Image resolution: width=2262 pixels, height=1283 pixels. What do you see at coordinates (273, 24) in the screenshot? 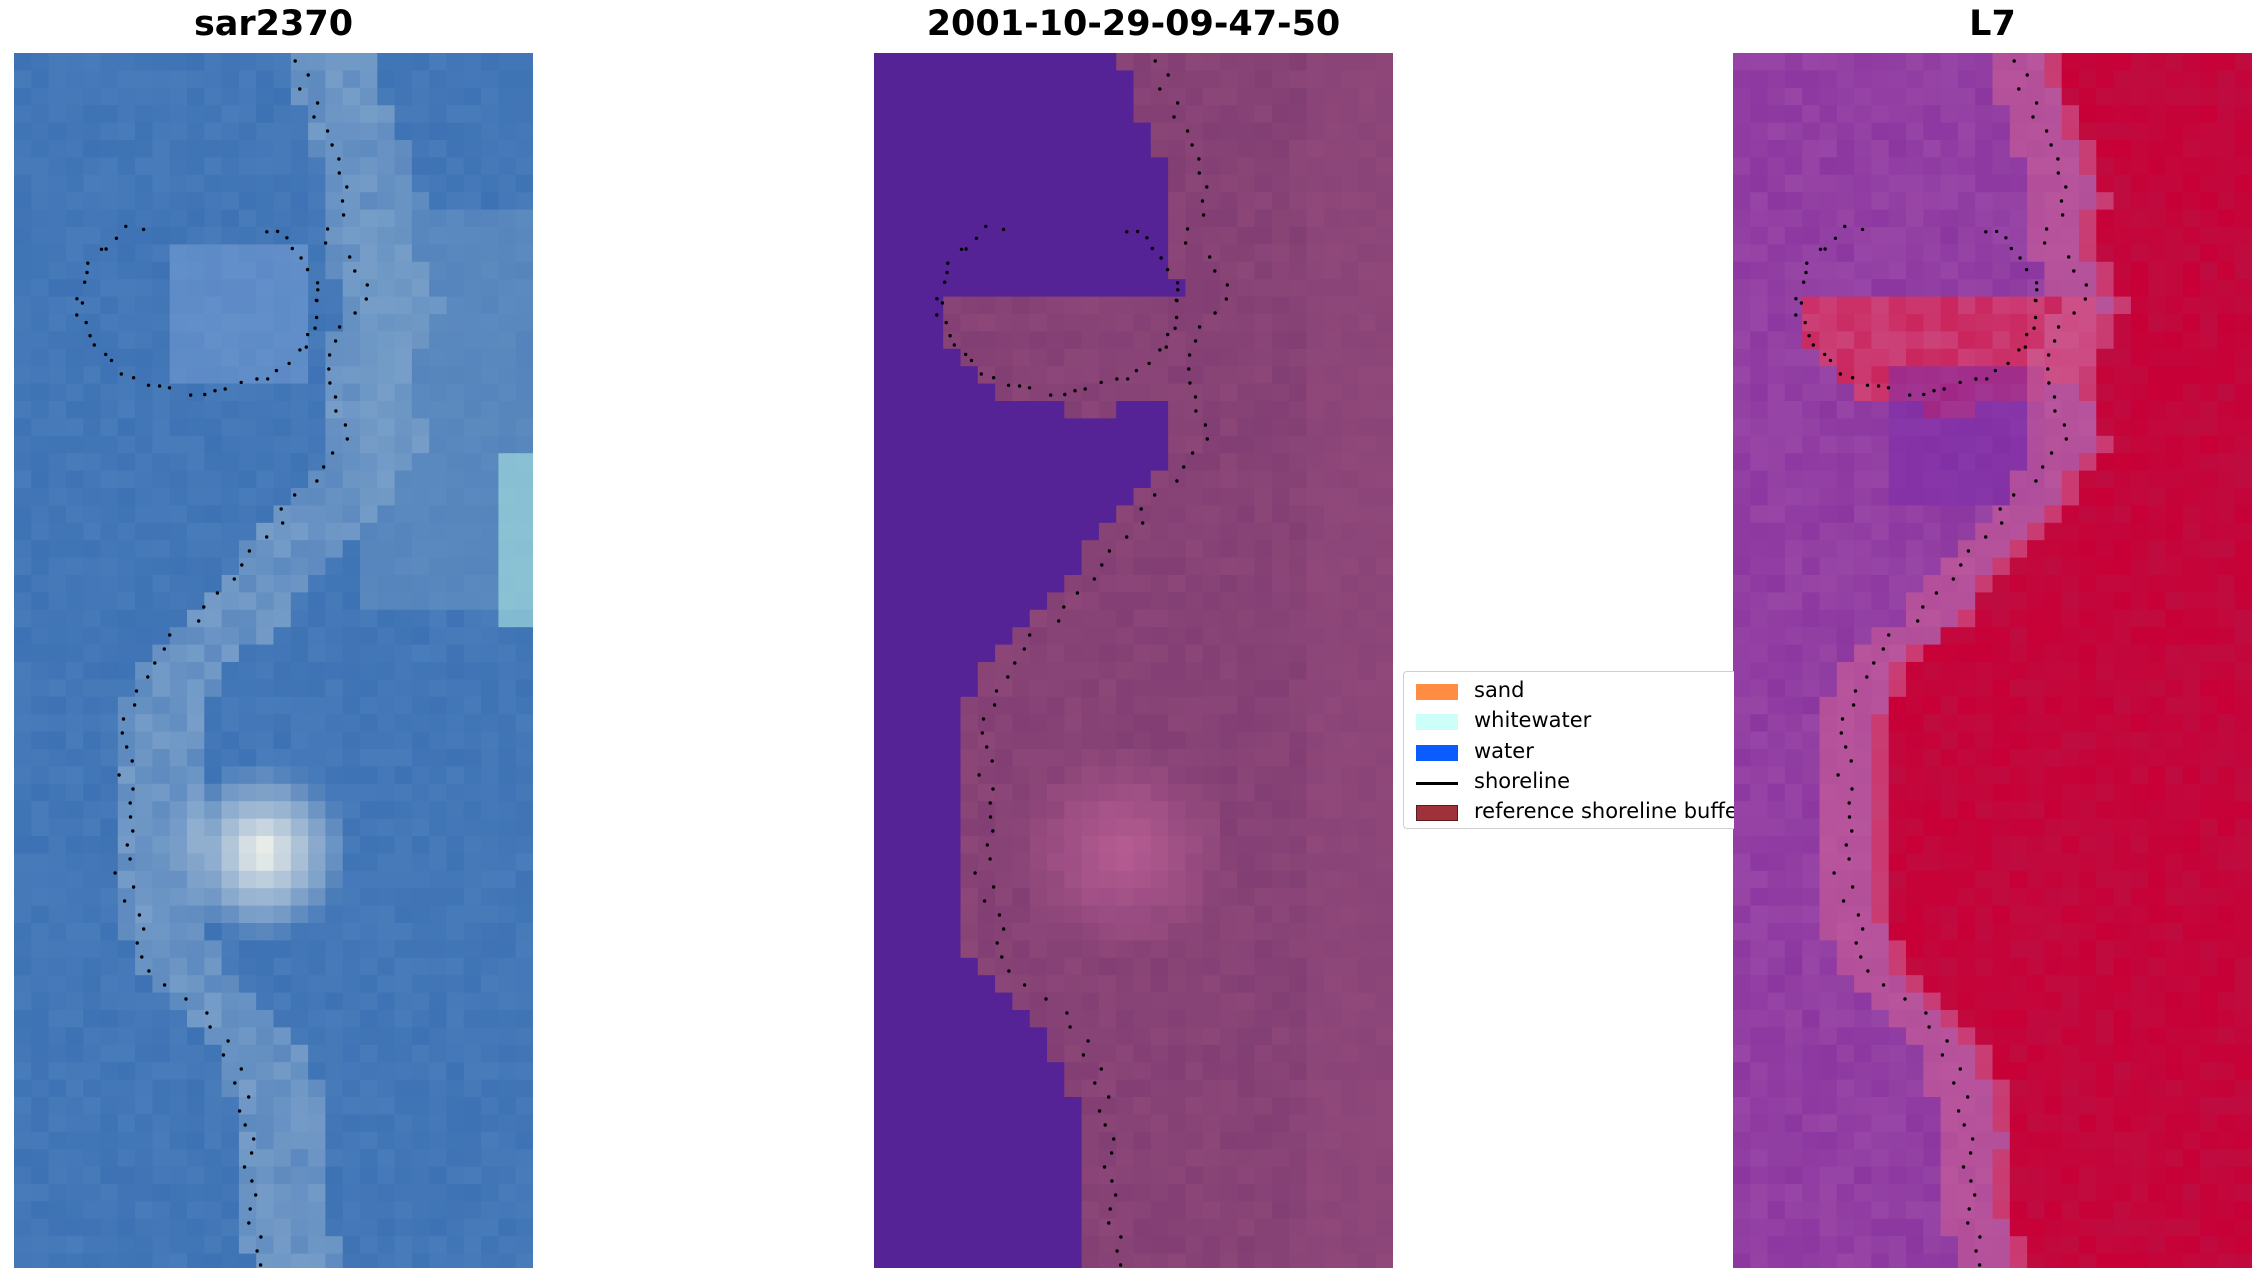
I see `panel-title-rgb: sar2370` at bounding box center [273, 24].